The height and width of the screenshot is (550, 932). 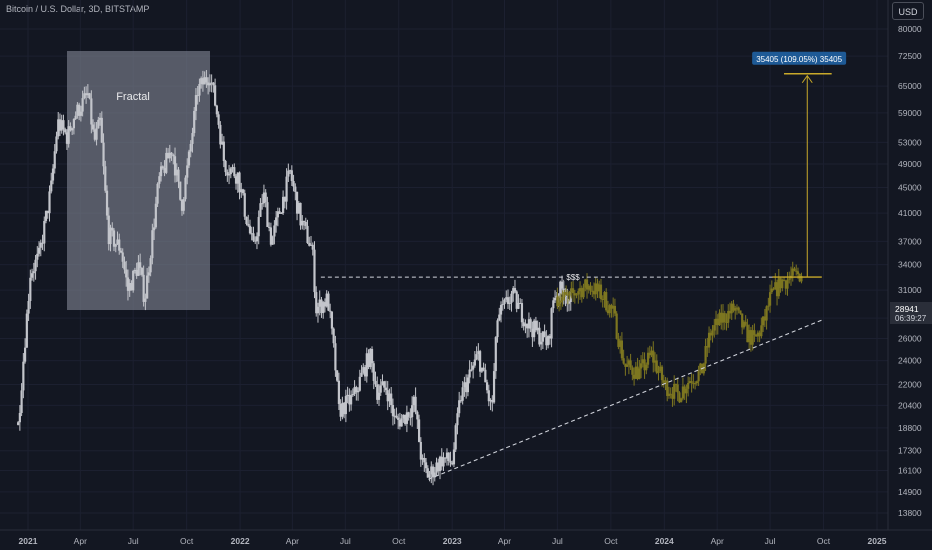 What do you see at coordinates (910, 213) in the screenshot?
I see `price-tick-label: 41000` at bounding box center [910, 213].